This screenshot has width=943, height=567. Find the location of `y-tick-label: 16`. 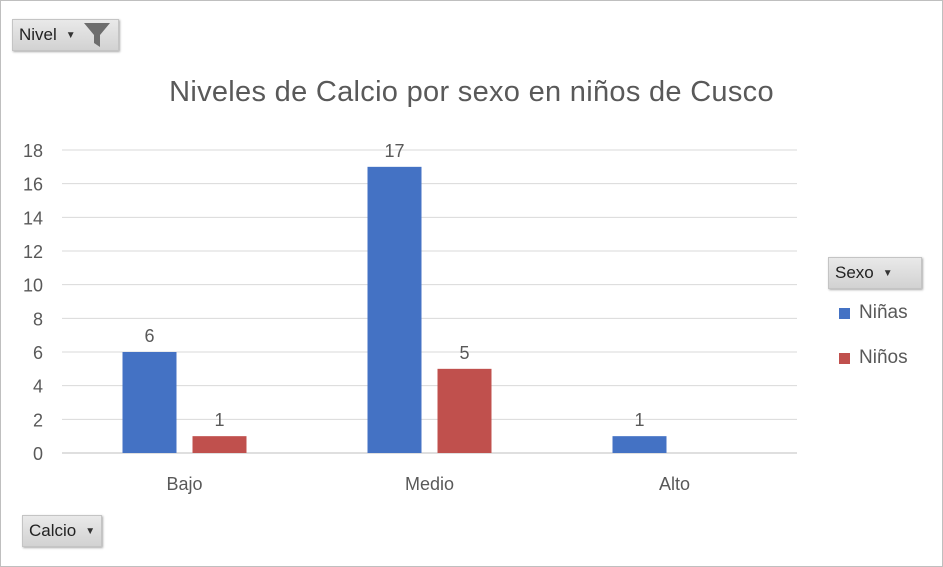

y-tick-label: 16 is located at coordinates (33, 185).